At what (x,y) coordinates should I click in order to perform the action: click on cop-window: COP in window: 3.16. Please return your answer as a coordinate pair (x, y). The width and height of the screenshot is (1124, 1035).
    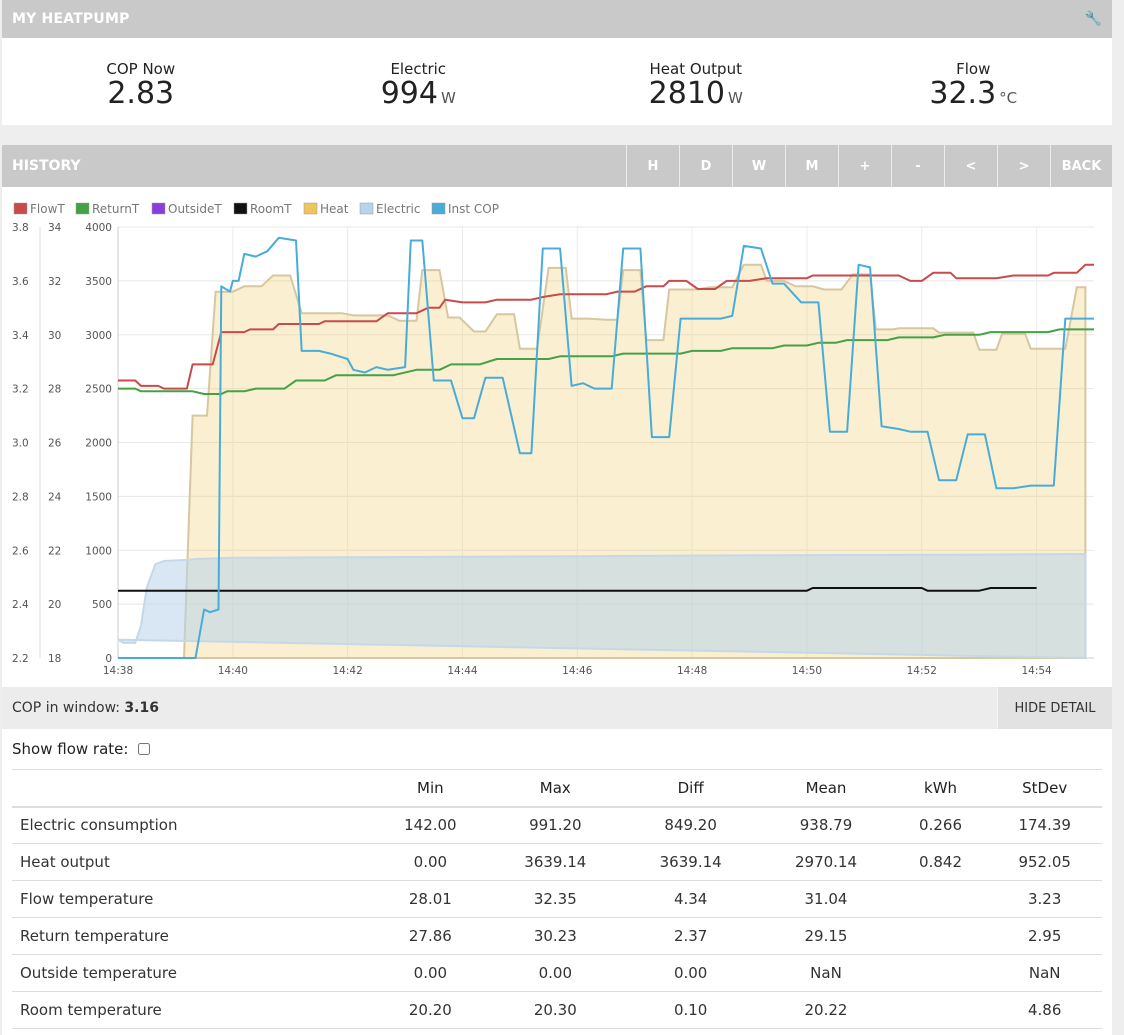
    Looking at the image, I should click on (80, 708).